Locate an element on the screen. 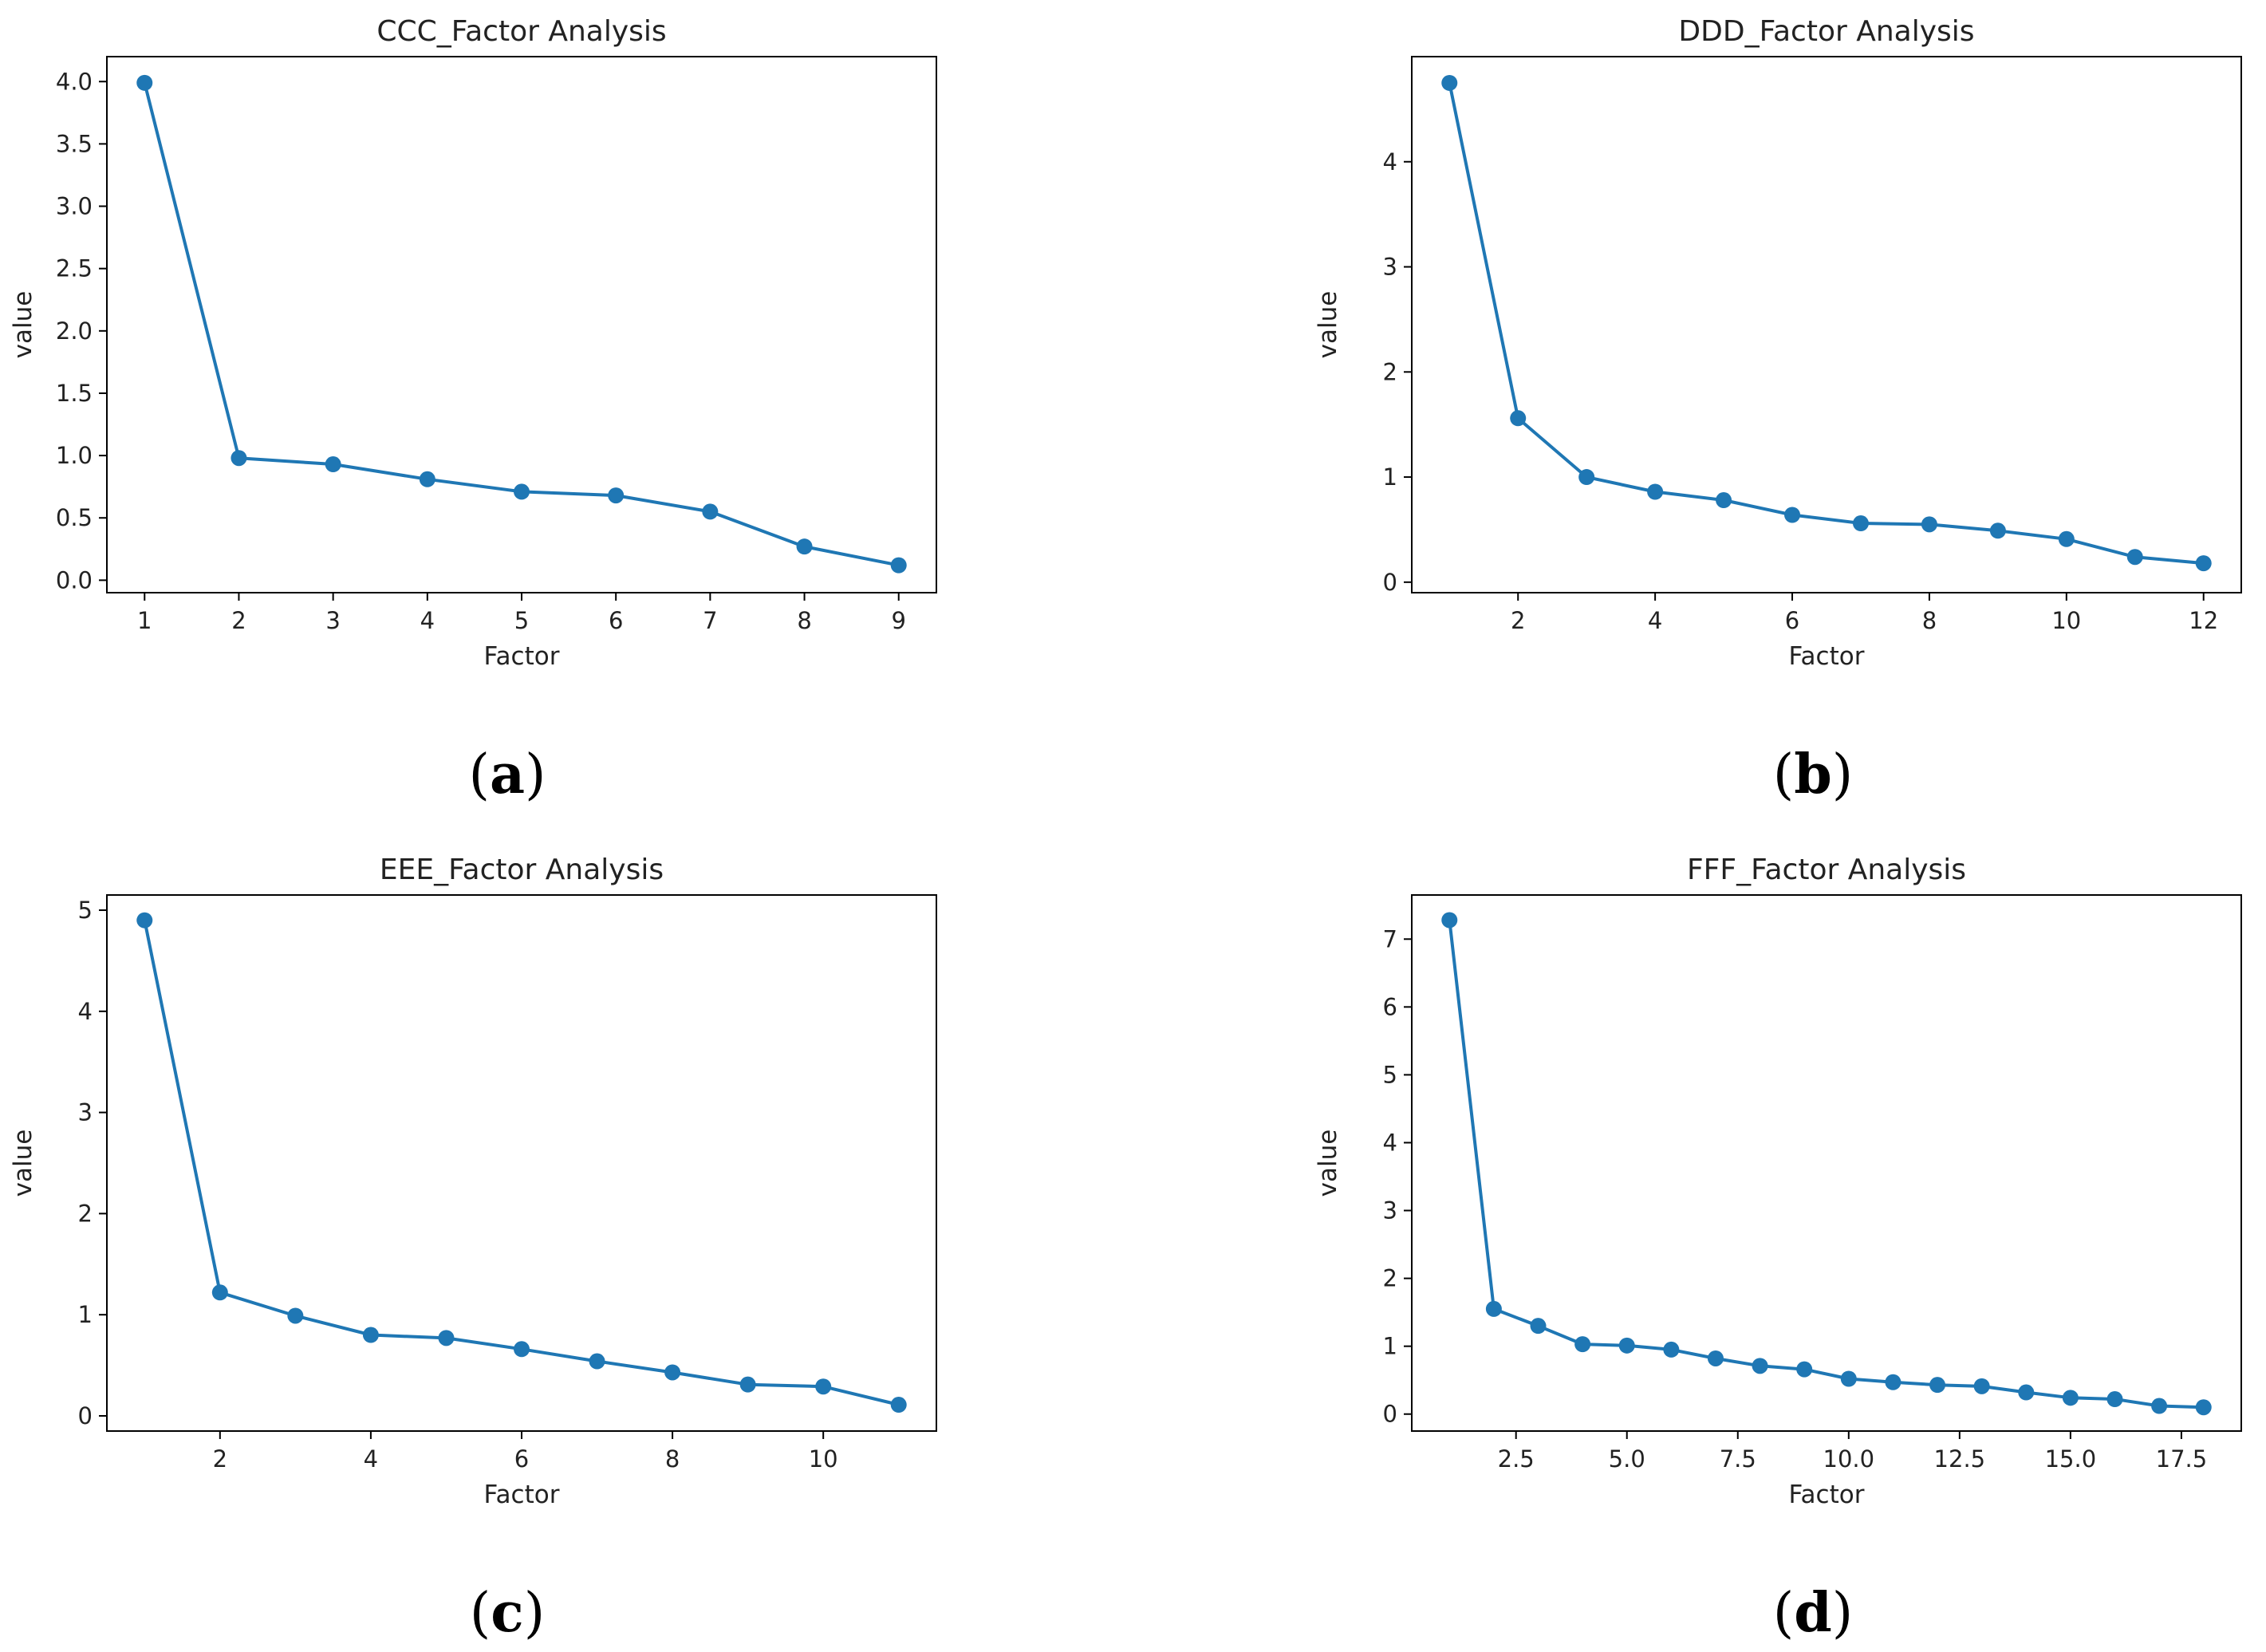 The height and width of the screenshot is (1652, 2266). y-tick-label: 2.5 is located at coordinates (74, 268).